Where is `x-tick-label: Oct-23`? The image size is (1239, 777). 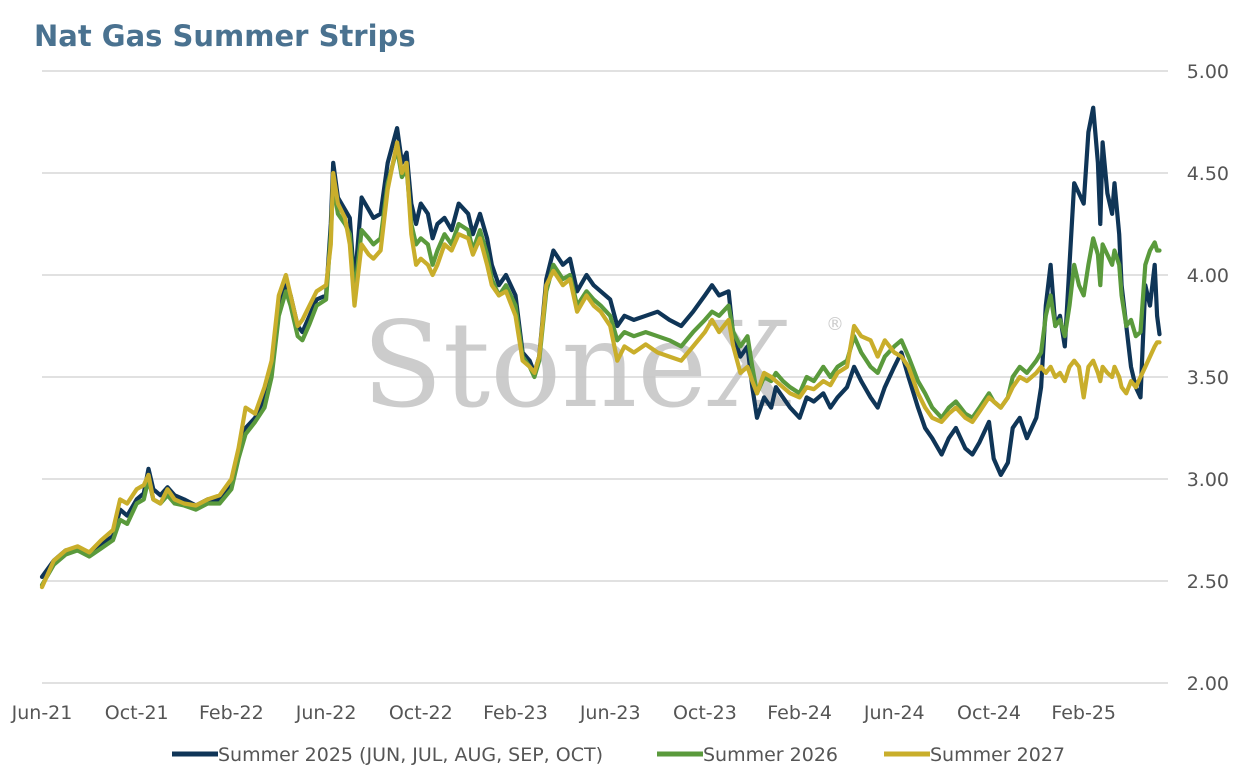
x-tick-label: Oct-23 is located at coordinates (705, 713).